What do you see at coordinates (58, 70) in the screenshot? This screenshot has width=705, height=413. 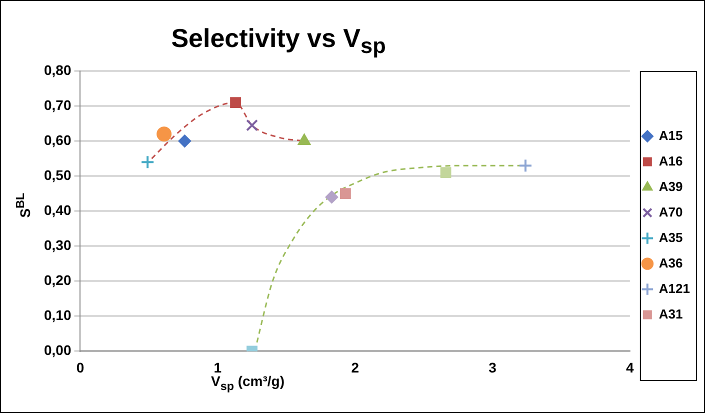 I see `y-tick-label: 0,80` at bounding box center [58, 70].